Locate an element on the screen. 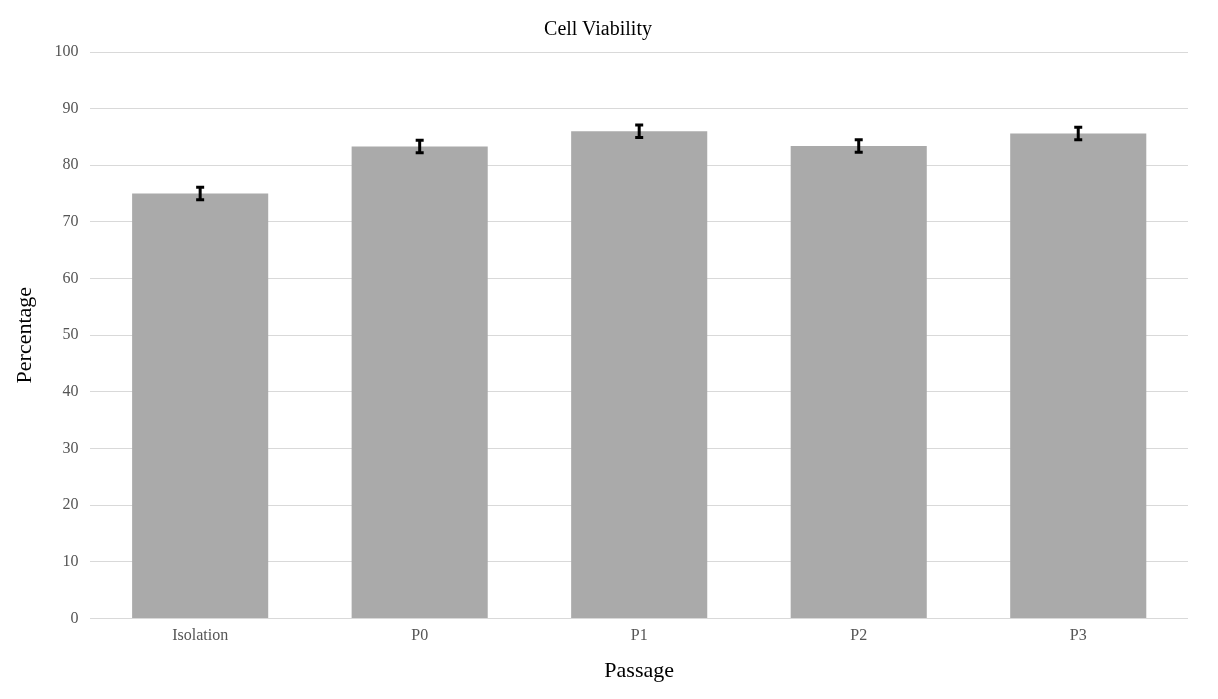 The image size is (1218, 699). y-tick-label: 50 is located at coordinates (70, 334).